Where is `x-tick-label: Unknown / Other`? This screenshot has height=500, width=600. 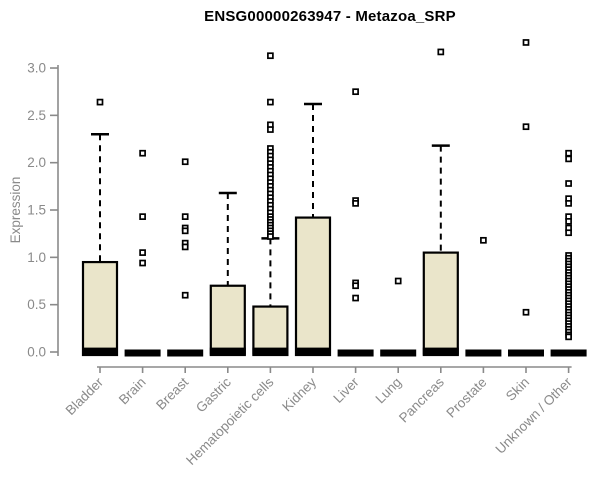
x-tick-label: Unknown / Other is located at coordinates (533, 415).